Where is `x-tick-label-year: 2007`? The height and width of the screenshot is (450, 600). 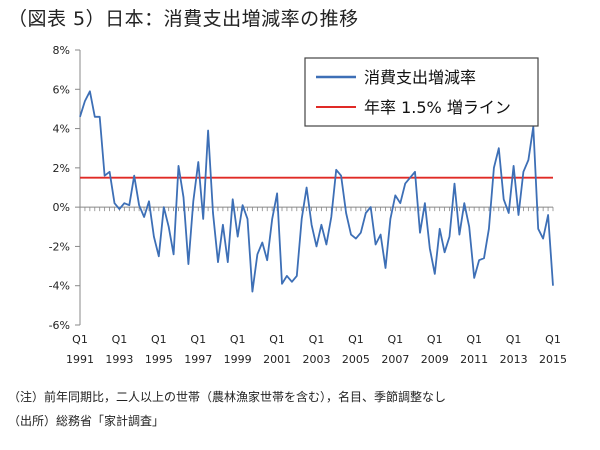 x-tick-label-year: 2007 is located at coordinates (395, 359).